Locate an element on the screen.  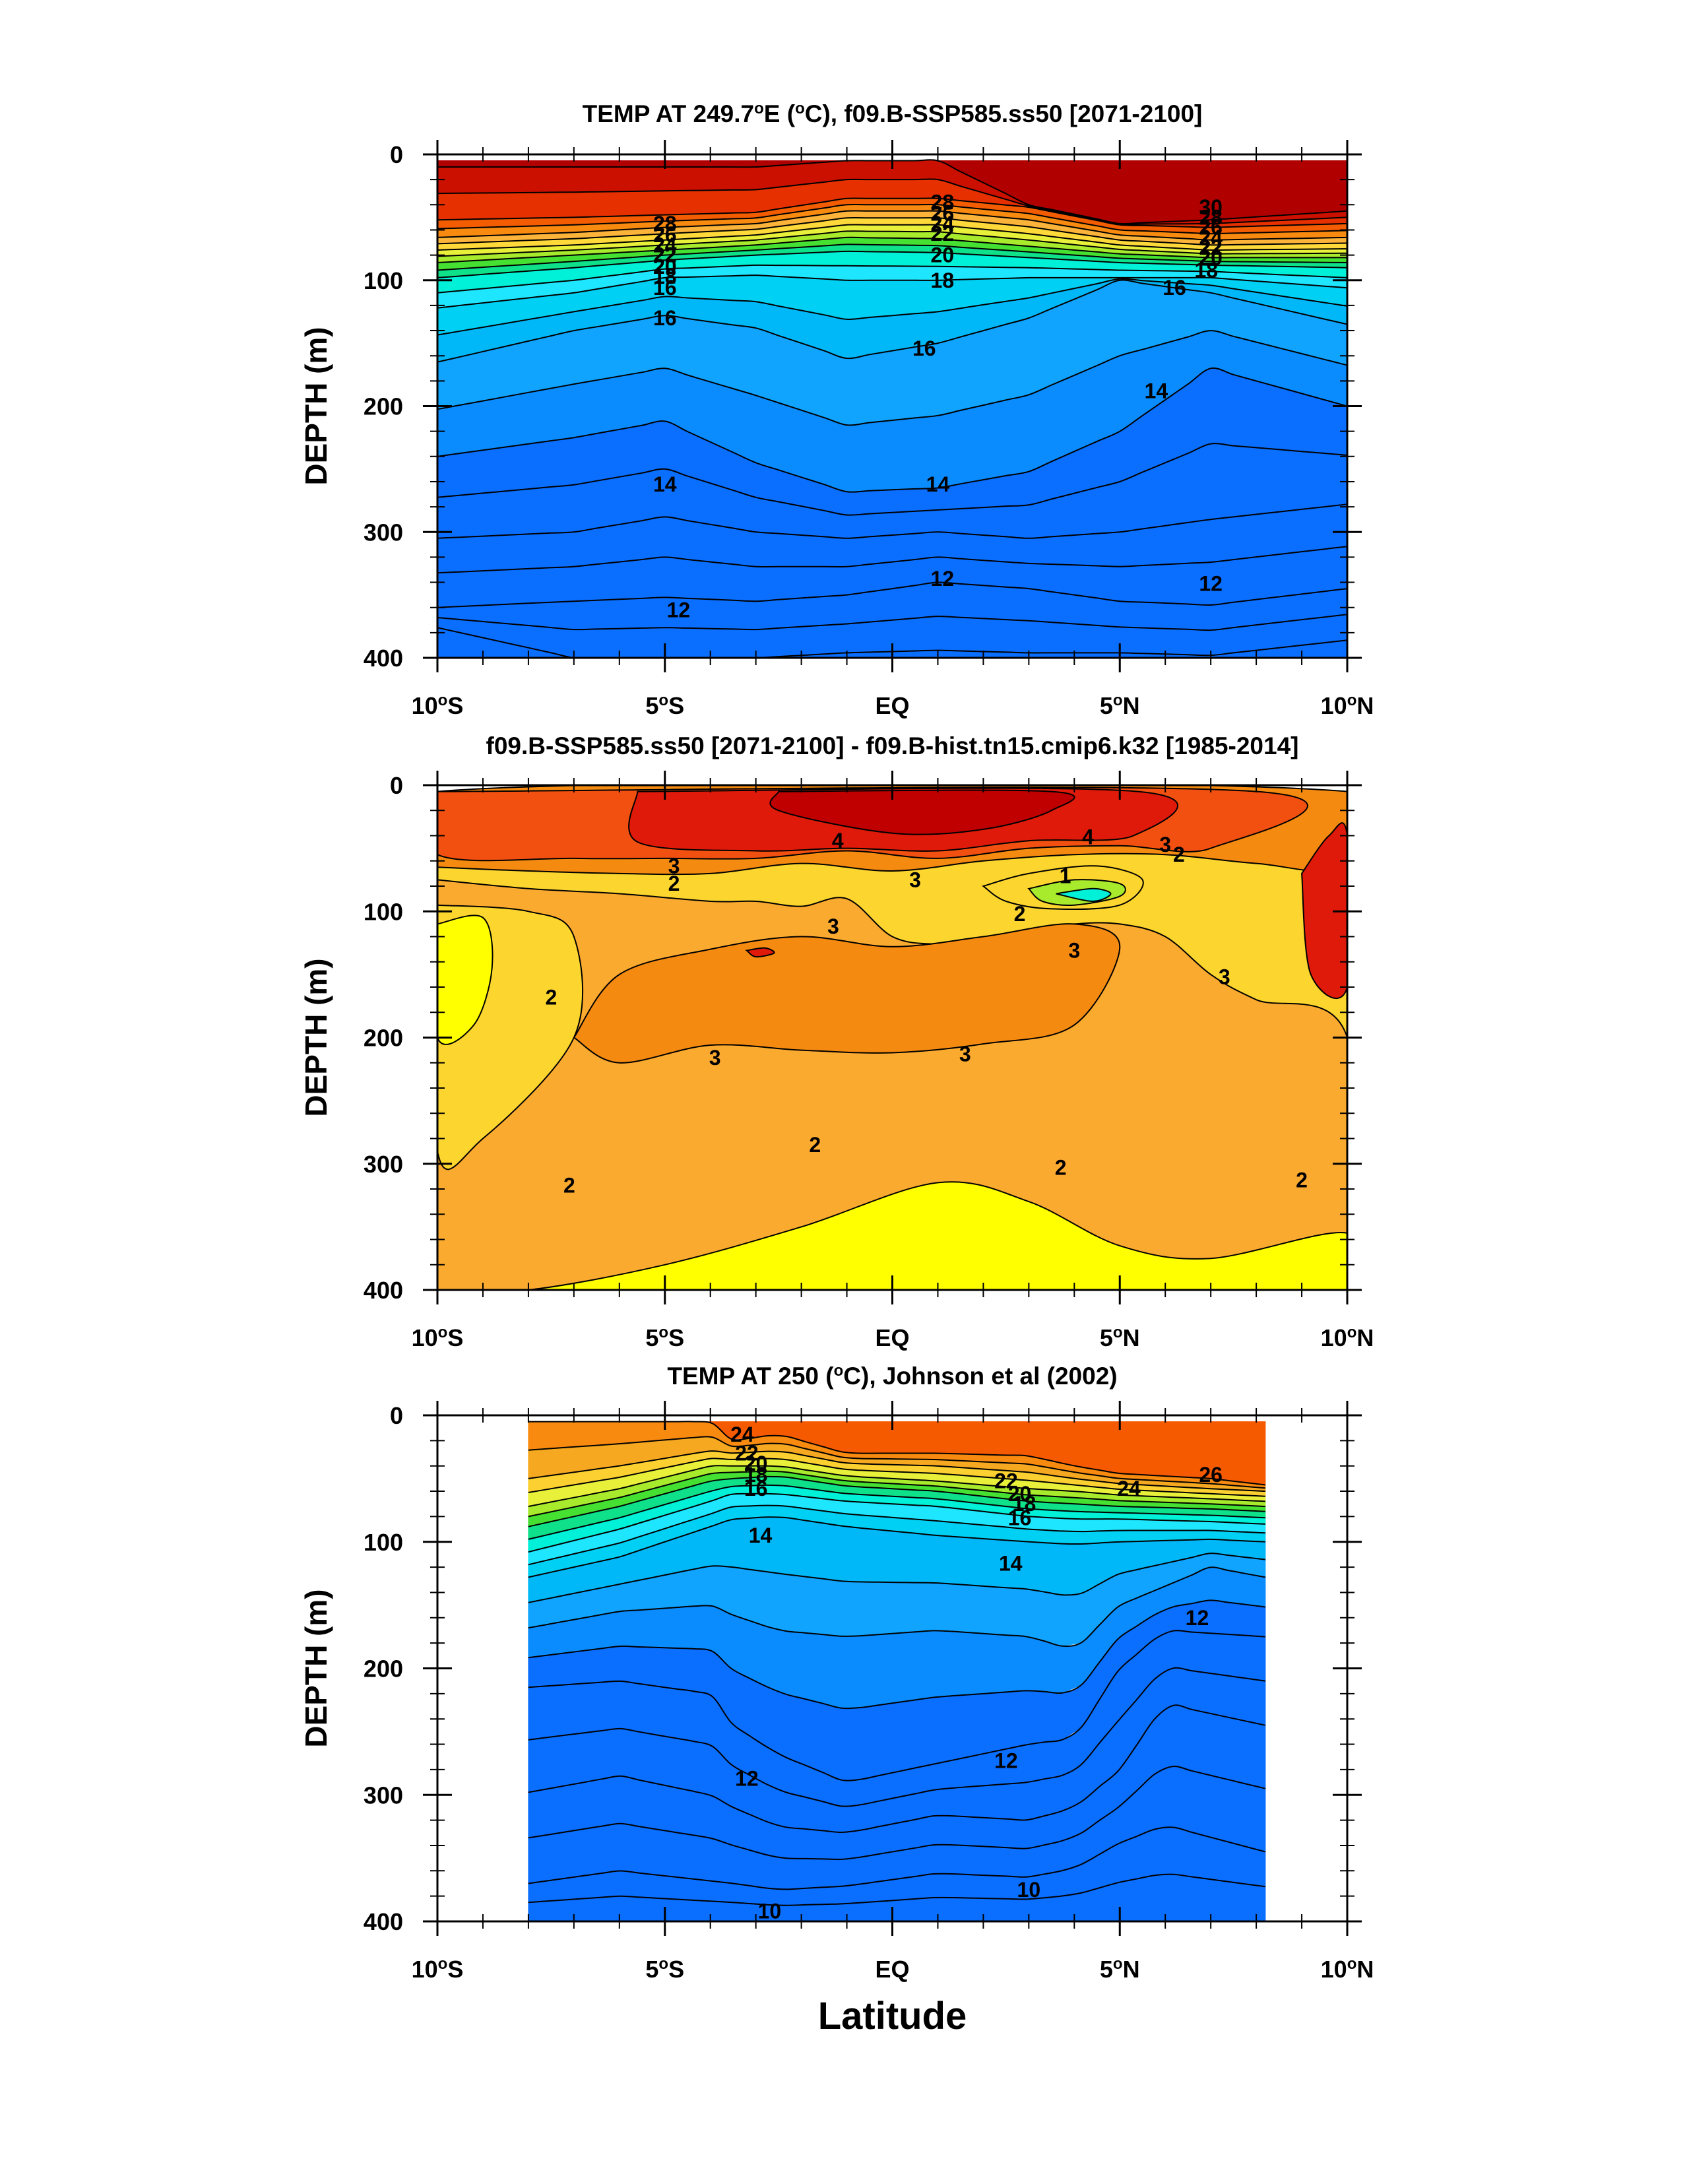
y-tick-label: 200 is located at coordinates (383, 406).